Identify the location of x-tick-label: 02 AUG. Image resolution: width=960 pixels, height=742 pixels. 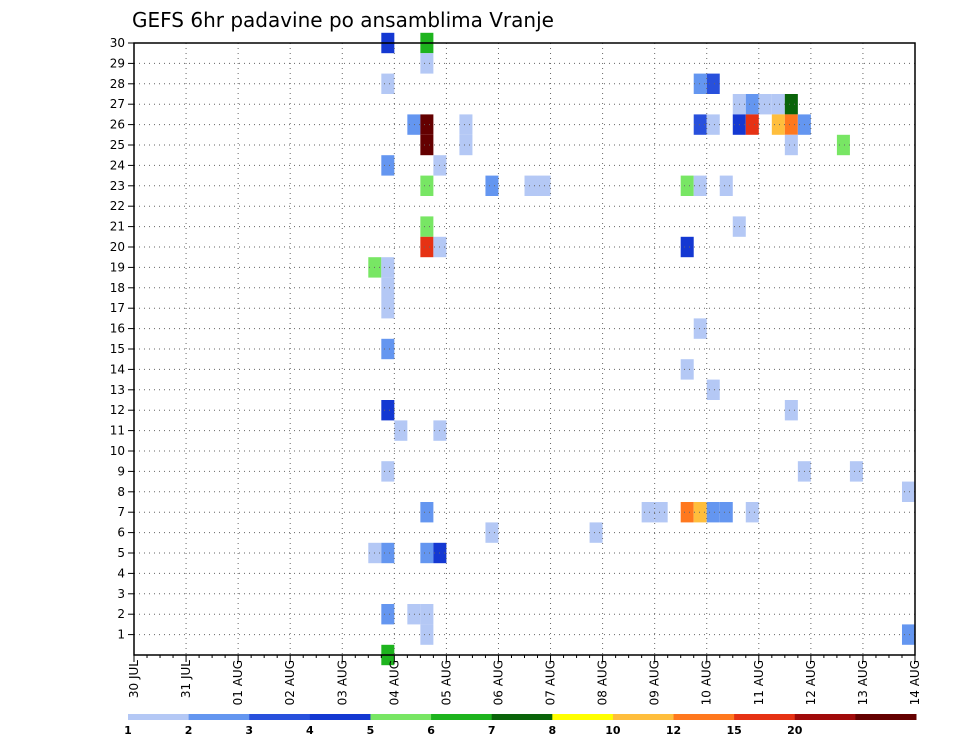
(290, 682).